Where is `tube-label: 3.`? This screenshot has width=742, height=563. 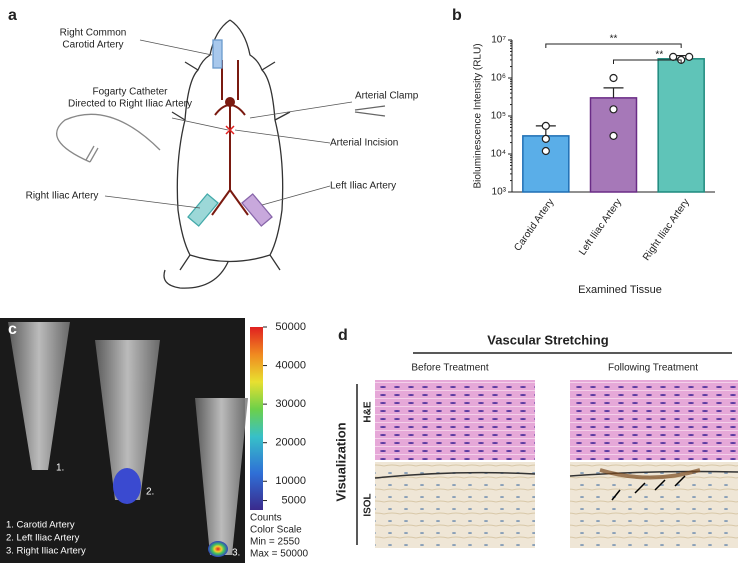 tube-label: 3. is located at coordinates (236, 553).